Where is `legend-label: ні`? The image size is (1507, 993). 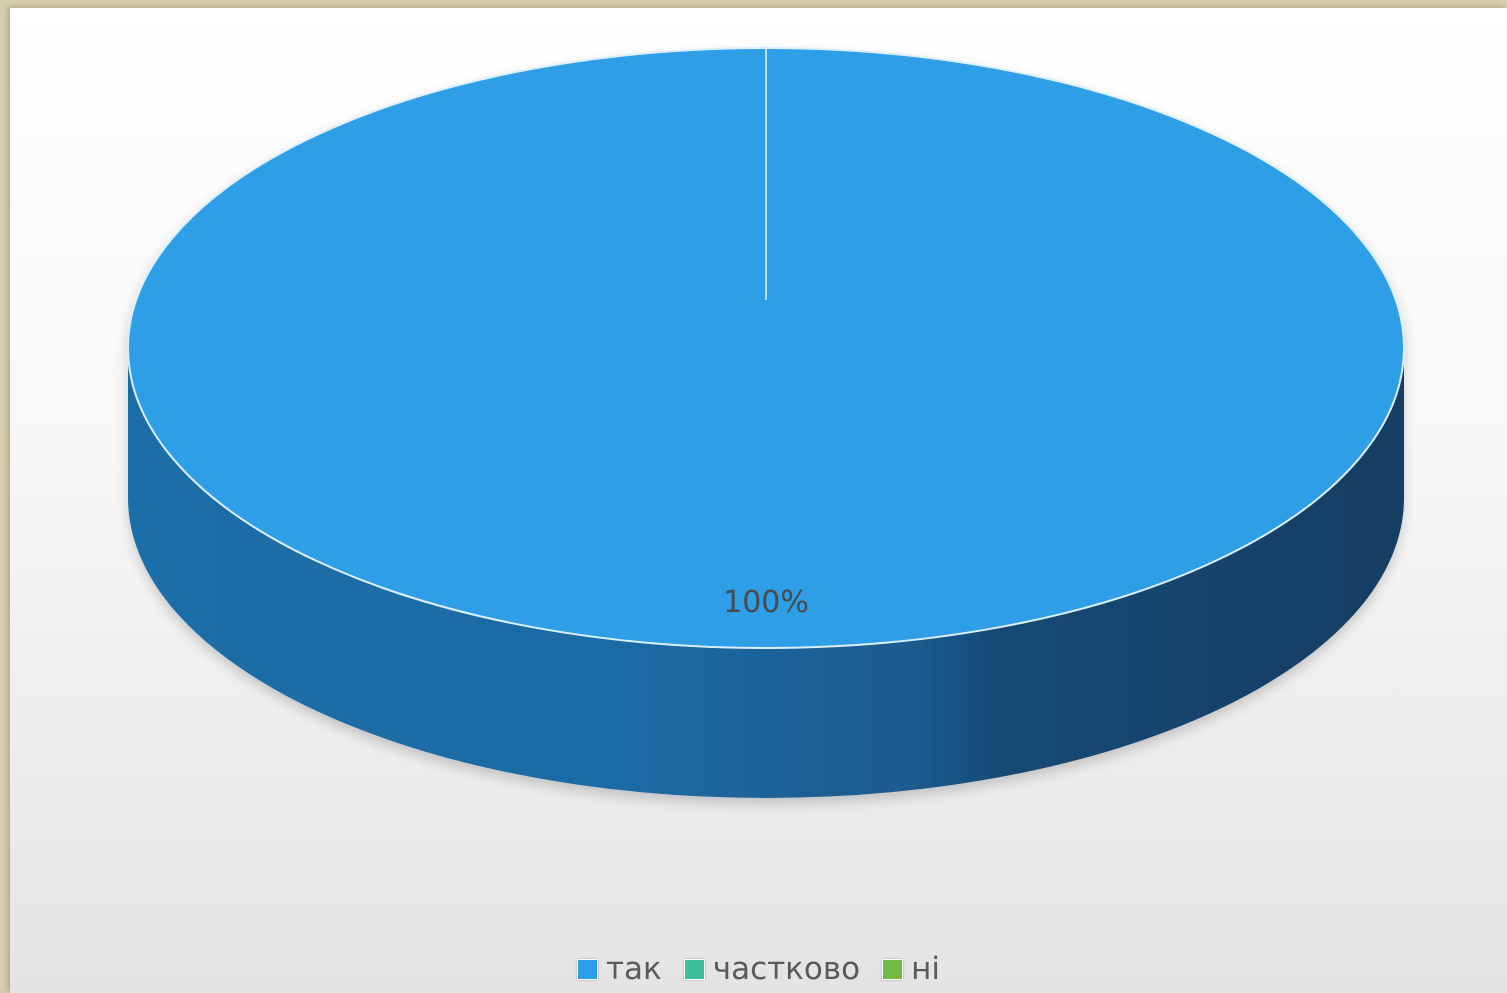 legend-label: ні is located at coordinates (925, 969).